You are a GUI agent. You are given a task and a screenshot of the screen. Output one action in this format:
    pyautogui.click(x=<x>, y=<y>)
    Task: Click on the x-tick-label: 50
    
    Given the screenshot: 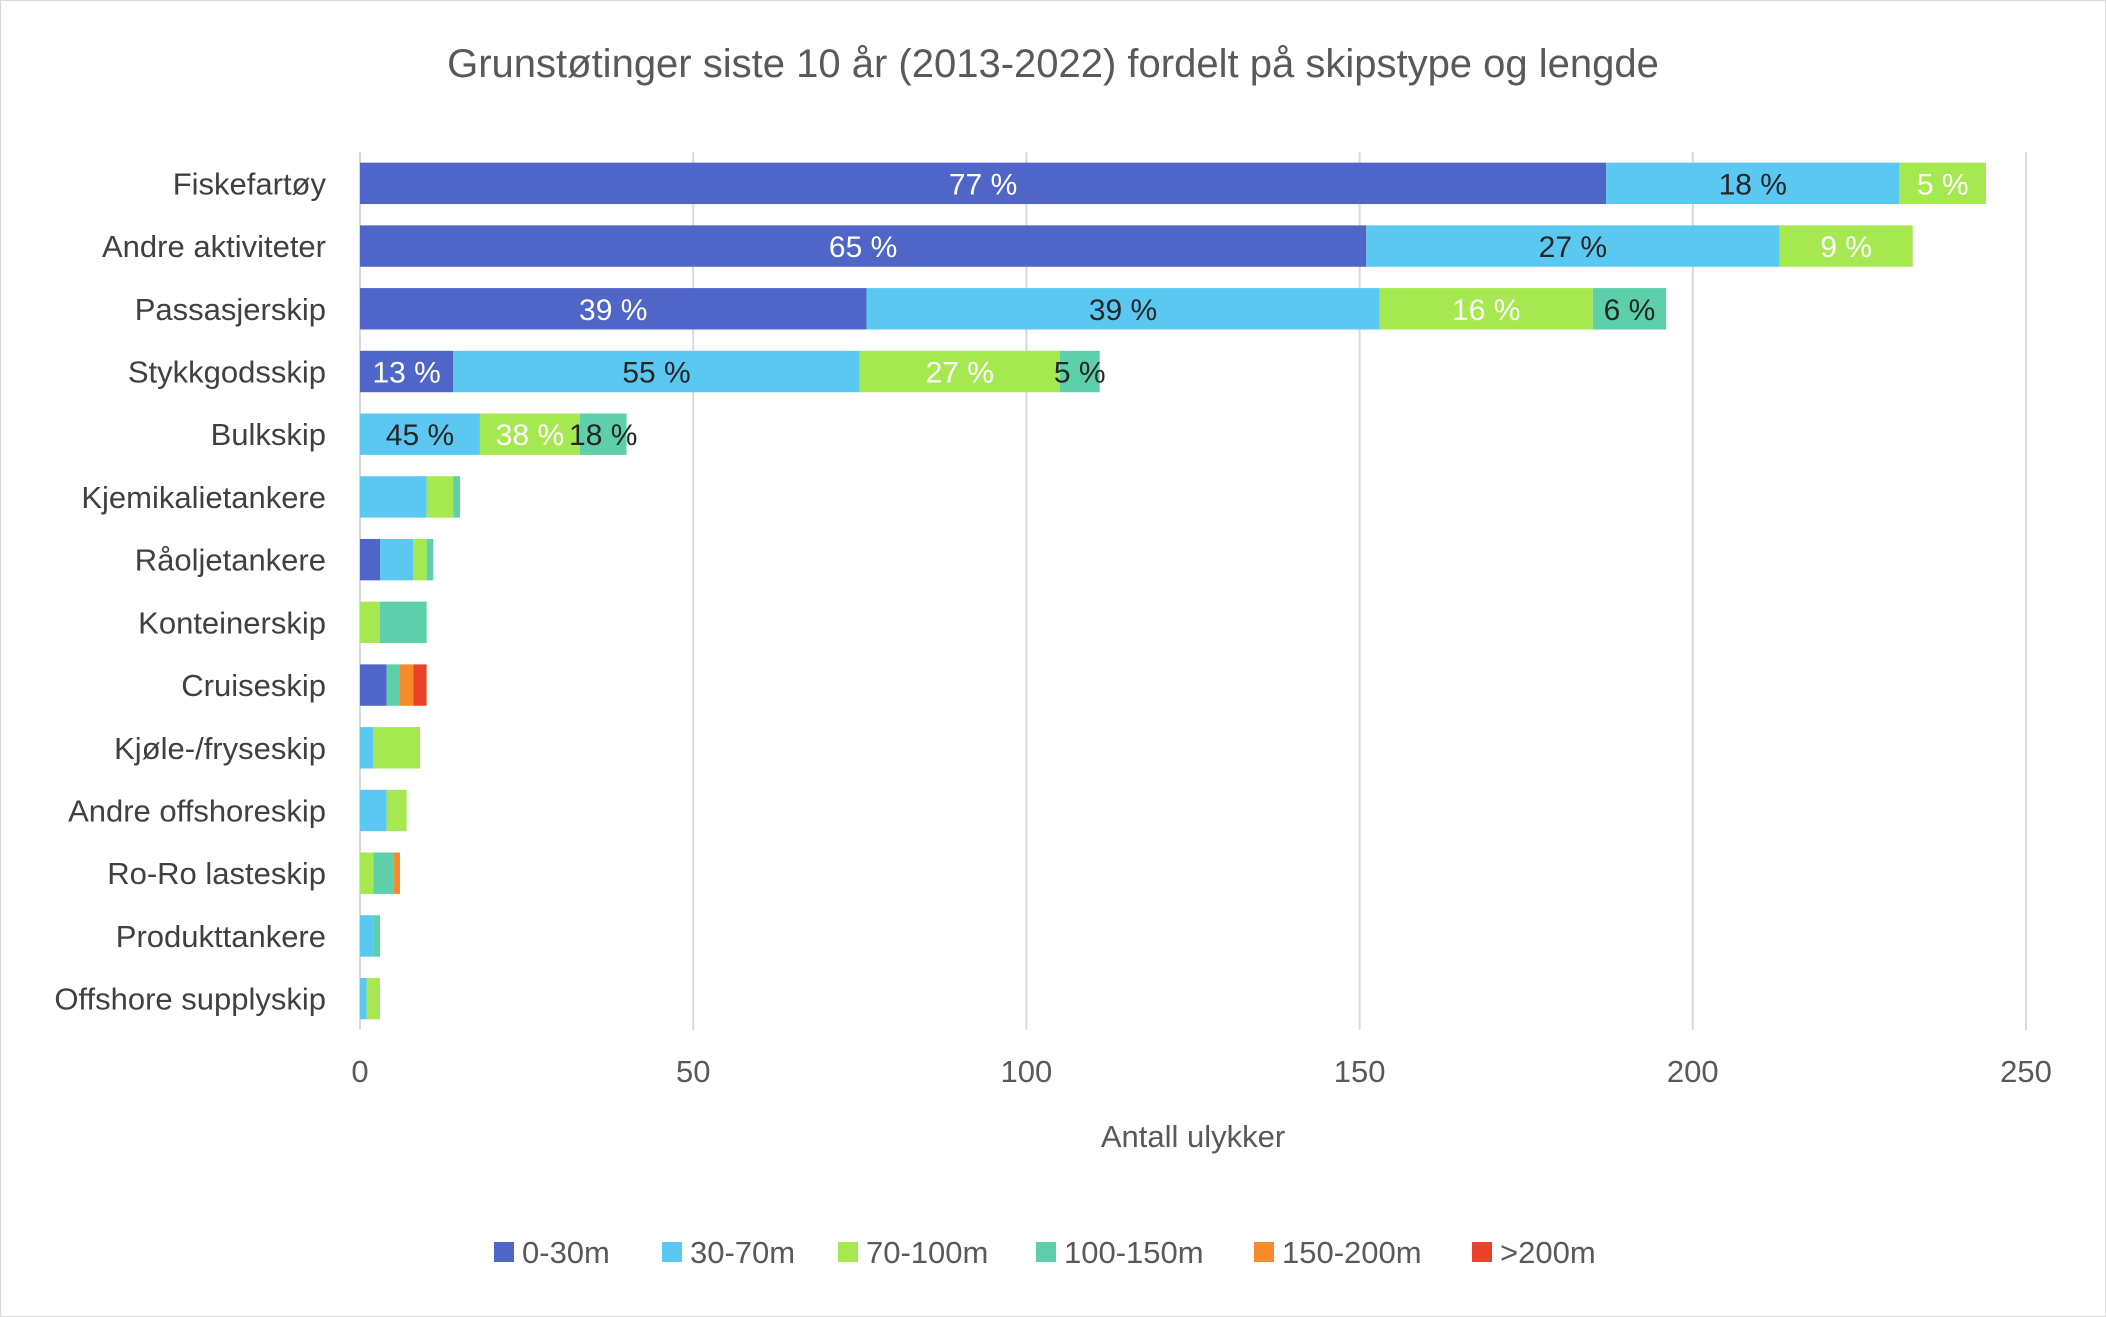 What is the action you would take?
    pyautogui.click(x=693, y=1071)
    